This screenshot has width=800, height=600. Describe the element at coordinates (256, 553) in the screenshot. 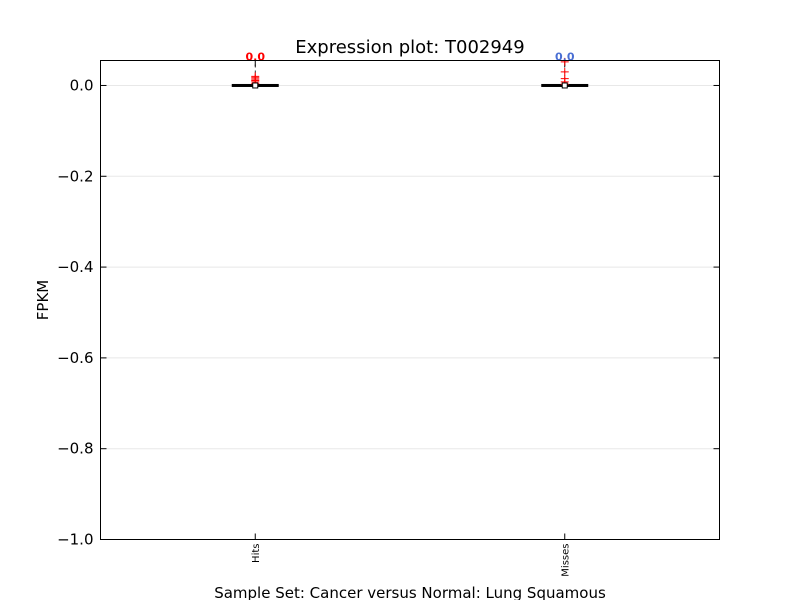

I see `x-tick-label-hits: Hits` at that location.